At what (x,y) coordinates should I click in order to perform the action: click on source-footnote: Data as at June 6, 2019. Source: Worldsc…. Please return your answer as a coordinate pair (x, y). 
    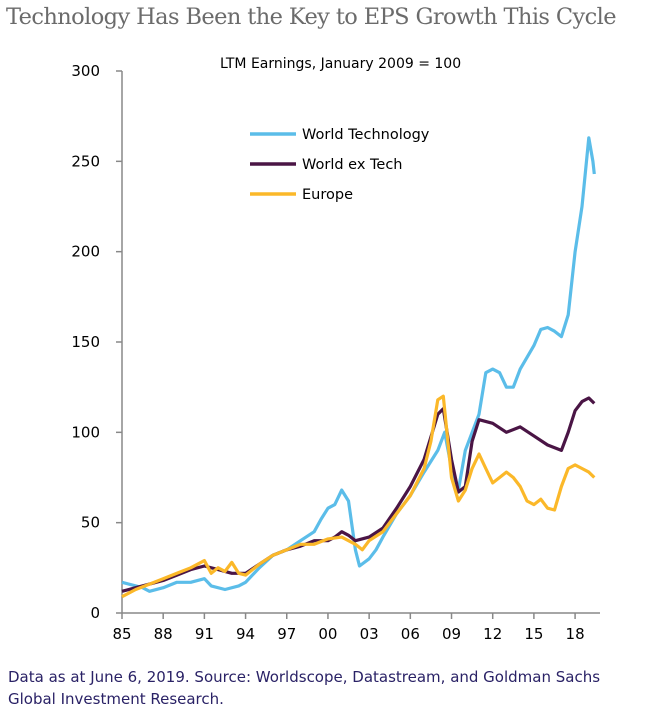
    Looking at the image, I should click on (304, 688).